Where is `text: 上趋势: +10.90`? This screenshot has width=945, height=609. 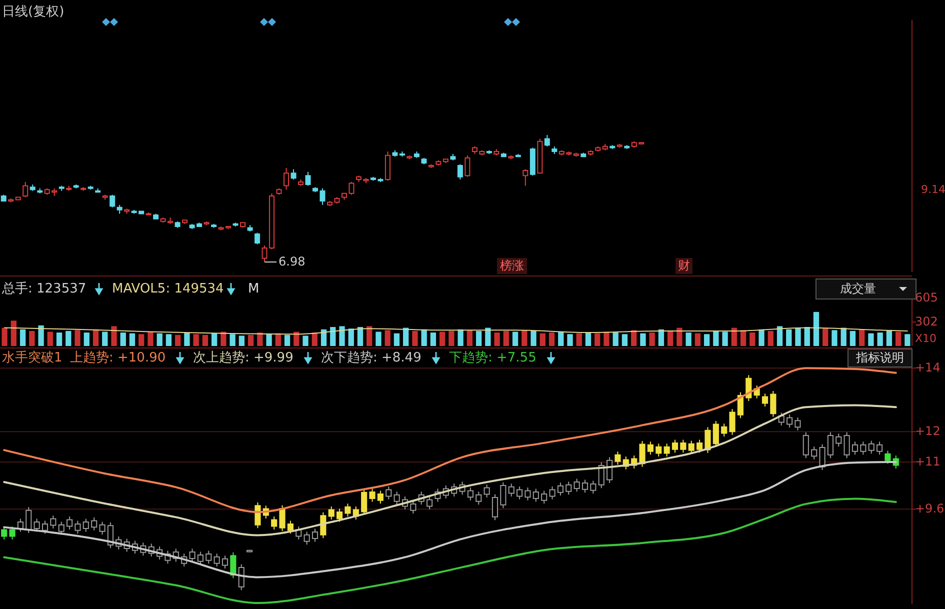
text: 上趋势: +10.90 is located at coordinates (118, 358).